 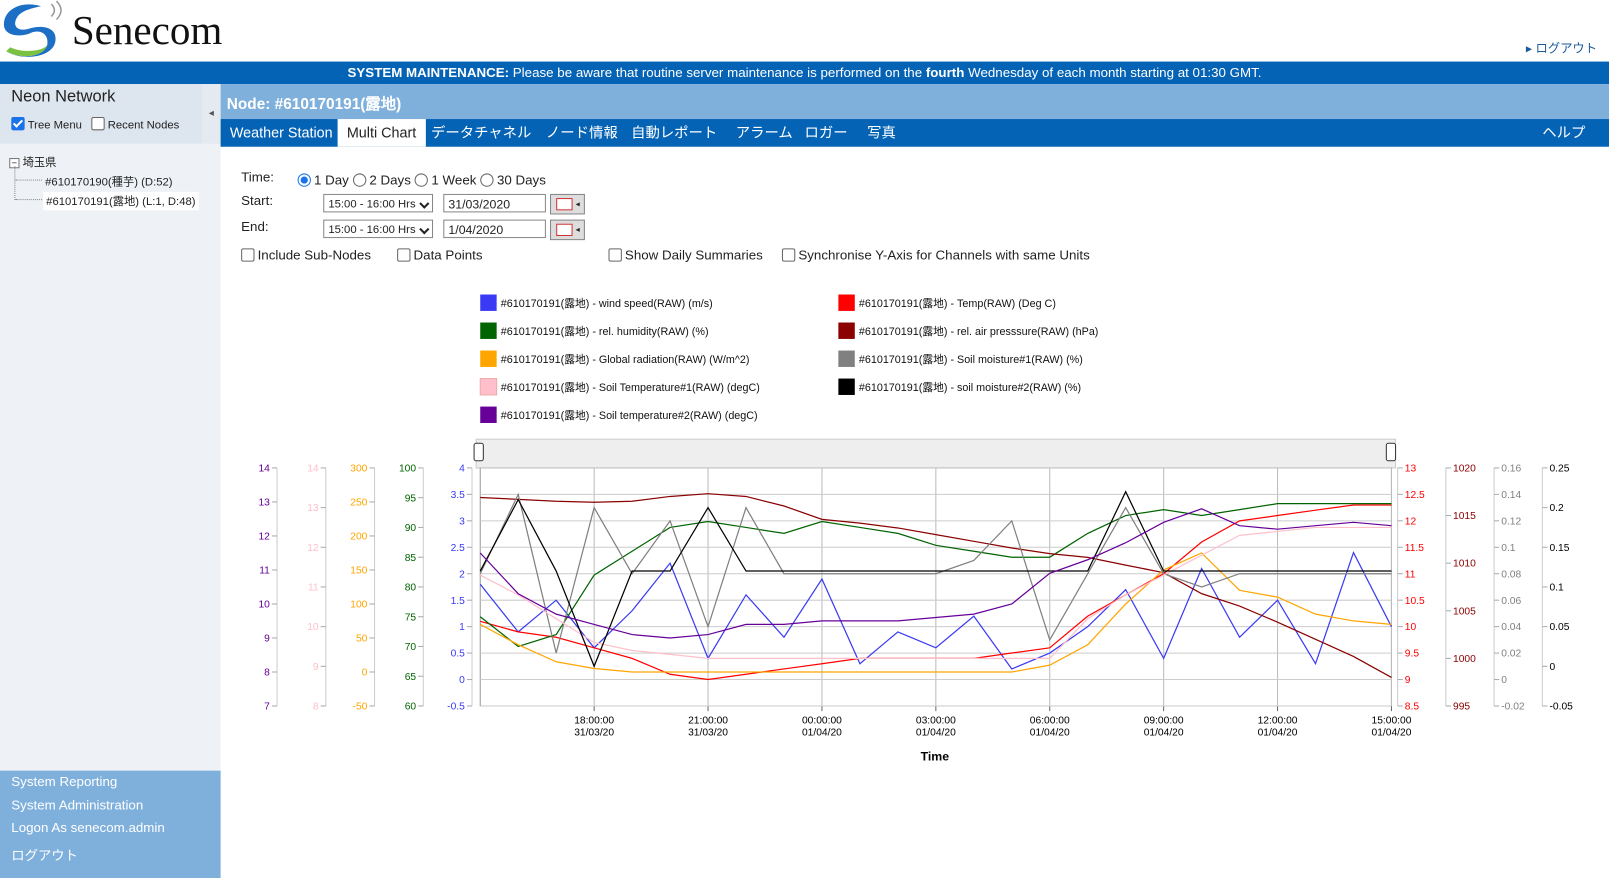 What do you see at coordinates (411, 647) in the screenshot?
I see `y-tick-label: 70` at bounding box center [411, 647].